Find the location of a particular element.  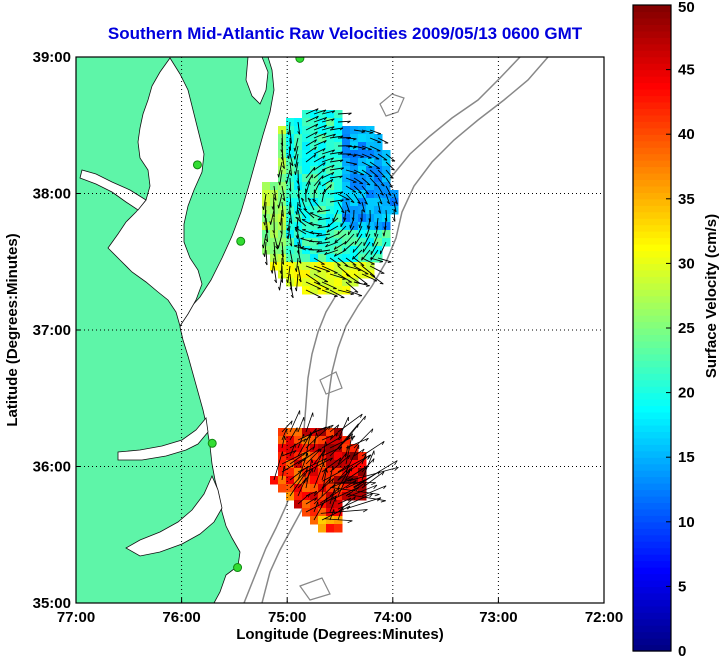

radar-station-marker is located at coordinates (238, 568).